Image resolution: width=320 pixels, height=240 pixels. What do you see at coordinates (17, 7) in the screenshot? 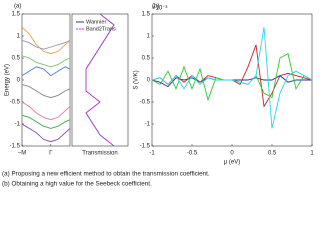
I see `panel-label: (a)` at bounding box center [17, 7].